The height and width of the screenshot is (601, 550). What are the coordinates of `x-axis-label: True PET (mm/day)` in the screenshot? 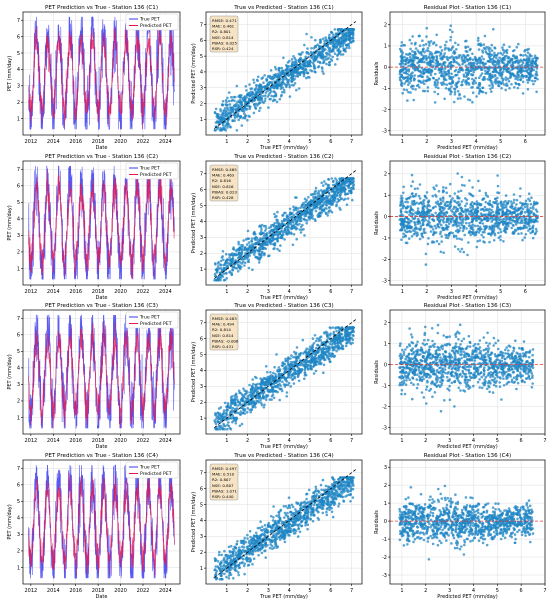 It's located at (283, 298).